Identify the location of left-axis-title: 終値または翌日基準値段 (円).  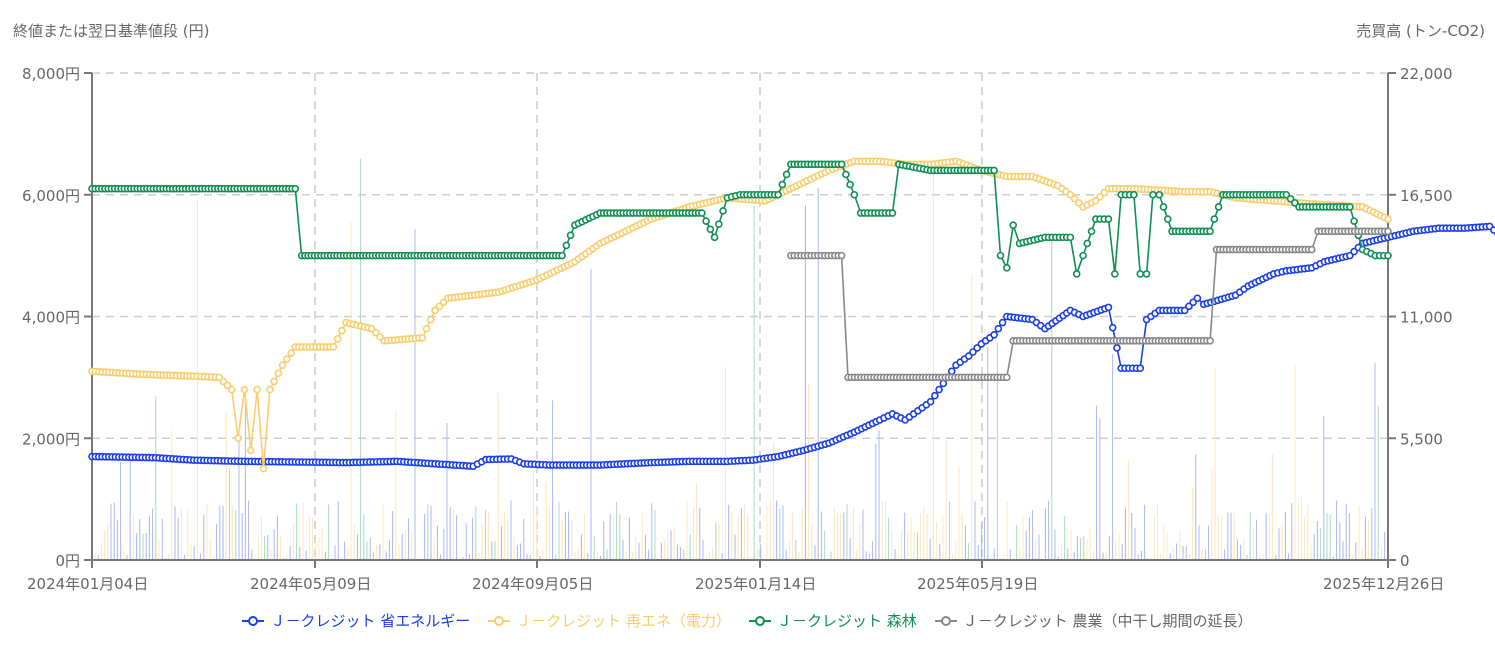
(111, 31).